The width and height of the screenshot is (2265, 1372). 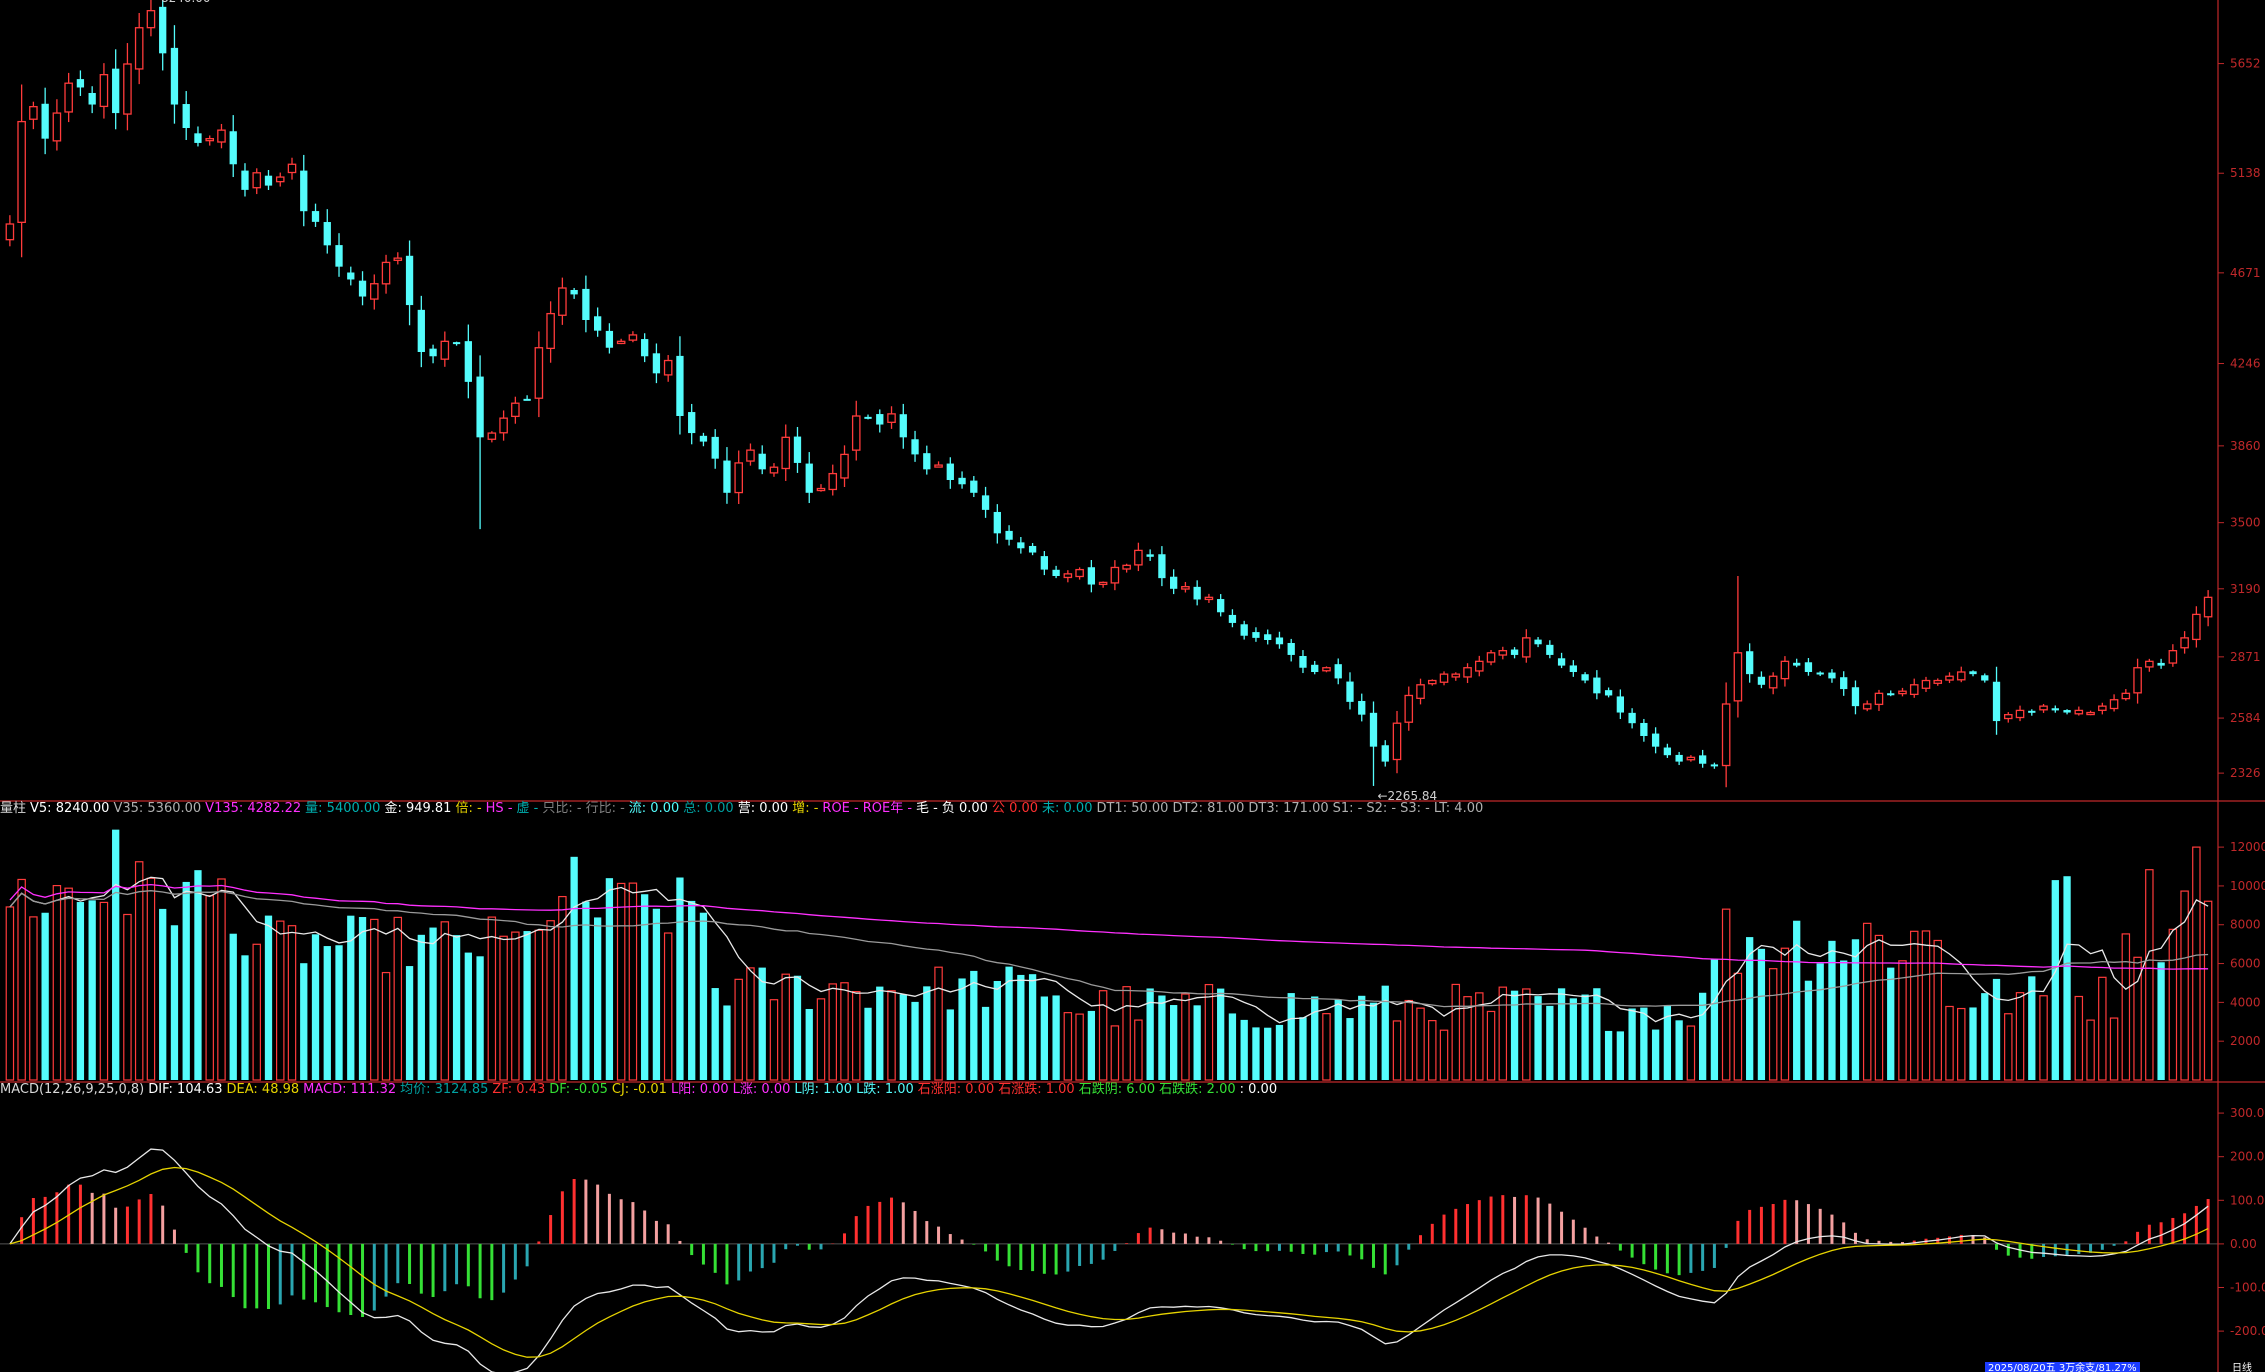 I want to click on volume-indicator-21: DT1: 50.00, so click(x=1132, y=808).